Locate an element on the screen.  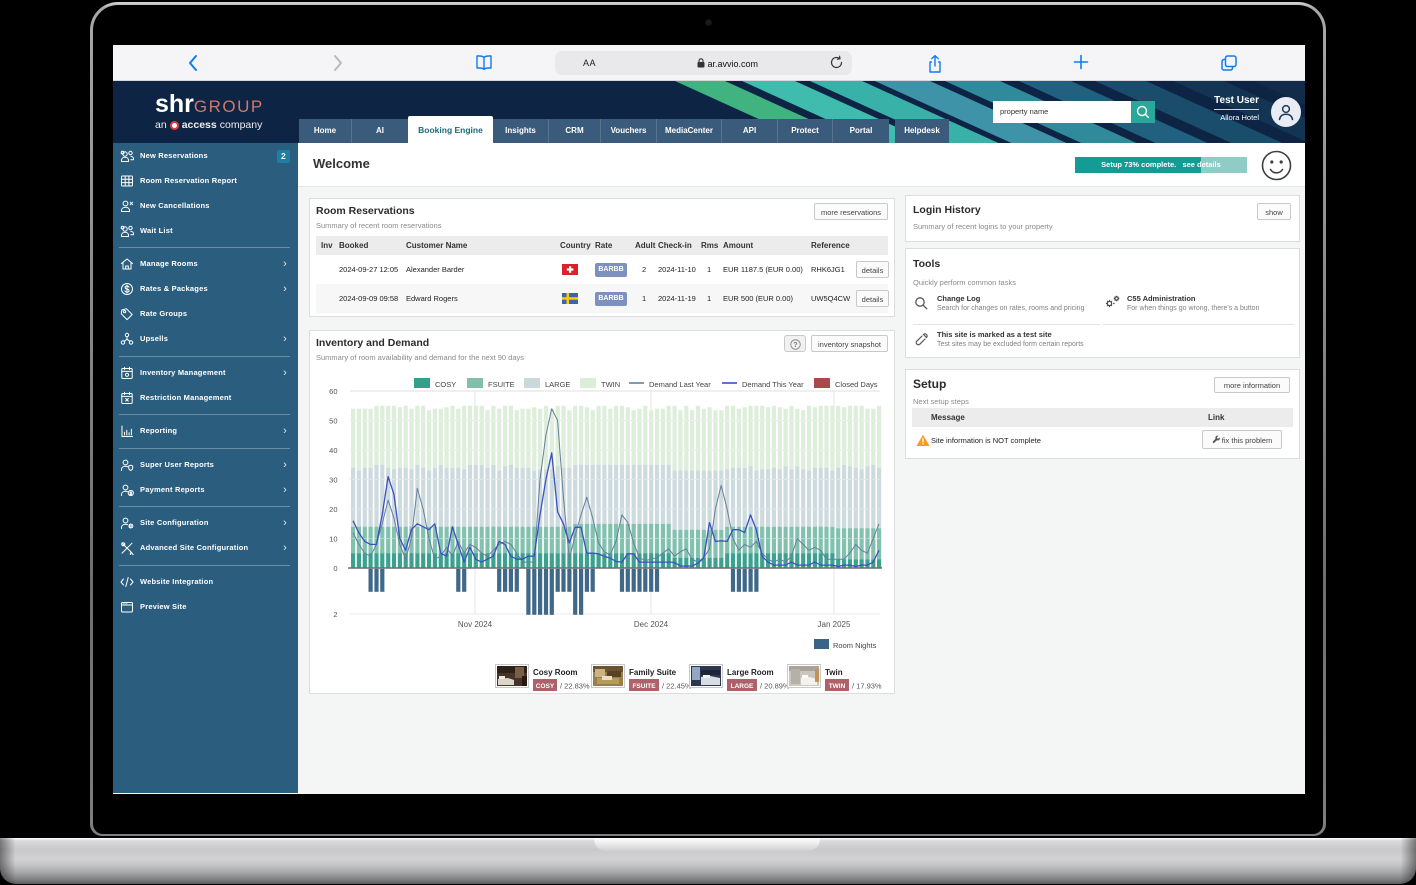
svg-text: Family Suite is located at coordinates (653, 672).